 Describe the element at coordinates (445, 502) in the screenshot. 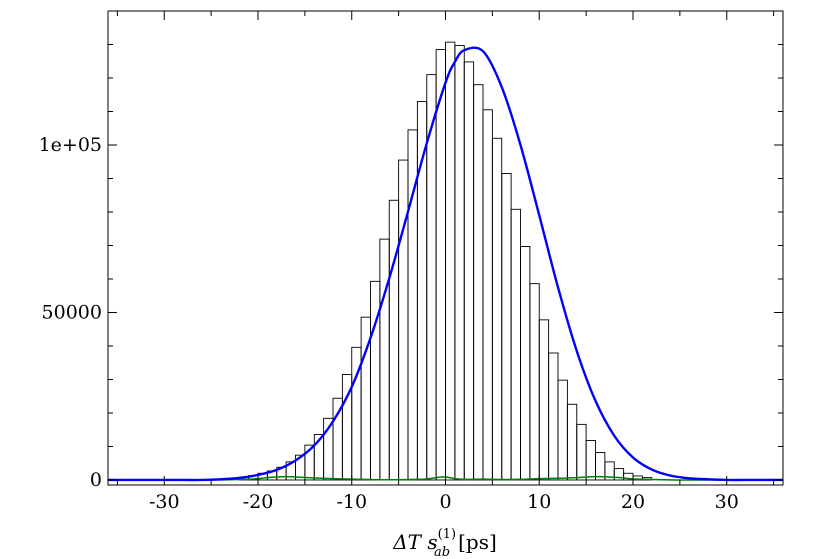

I see `x-tick-label: 0` at that location.